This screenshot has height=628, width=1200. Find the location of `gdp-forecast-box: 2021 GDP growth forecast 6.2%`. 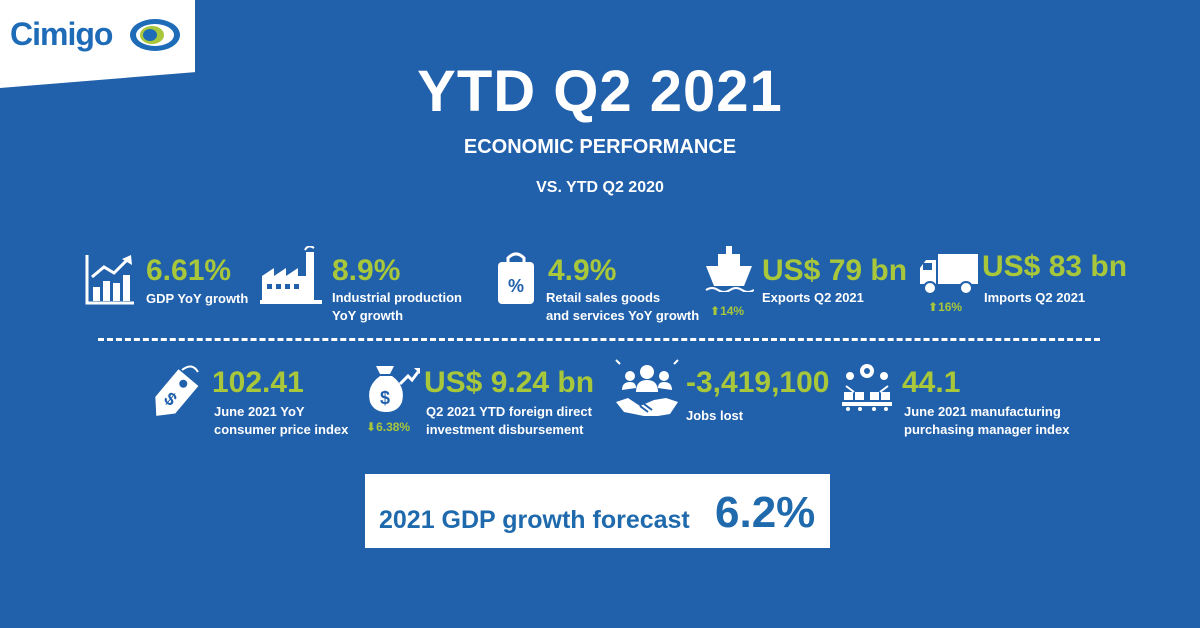

gdp-forecast-box: 2021 GDP growth forecast 6.2% is located at coordinates (597, 511).